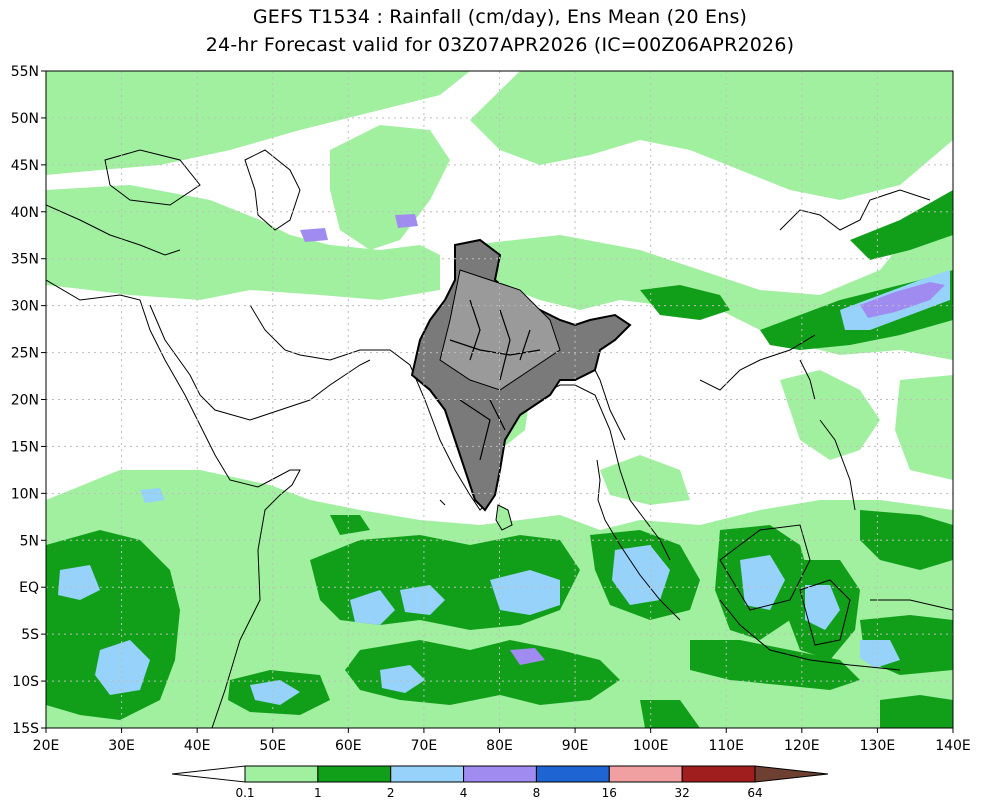  What do you see at coordinates (726, 746) in the screenshot?
I see `lon-tick-label: 110E` at bounding box center [726, 746].